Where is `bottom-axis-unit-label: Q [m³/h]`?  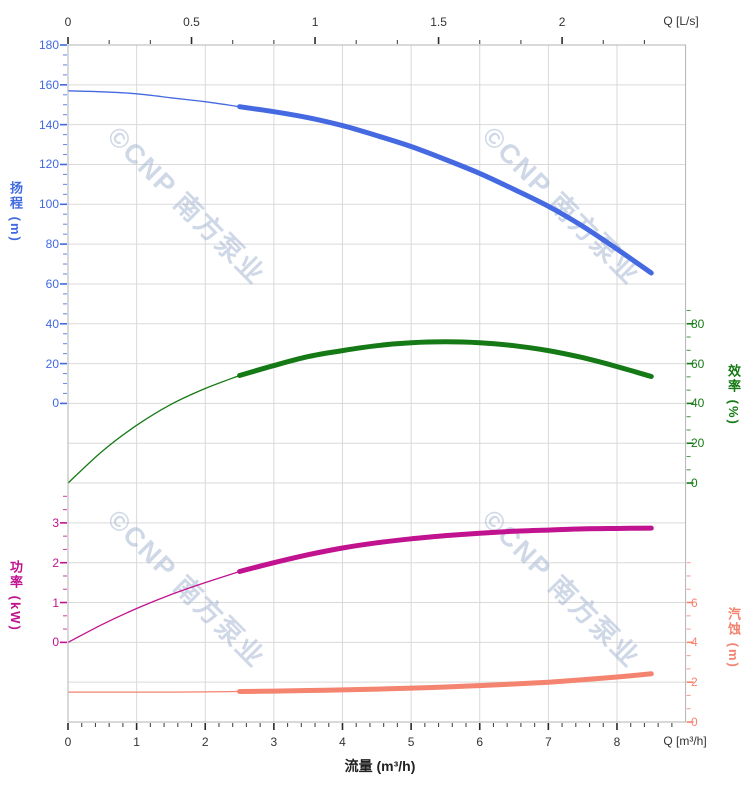 bottom-axis-unit-label: Q [m³/h] is located at coordinates (685, 741).